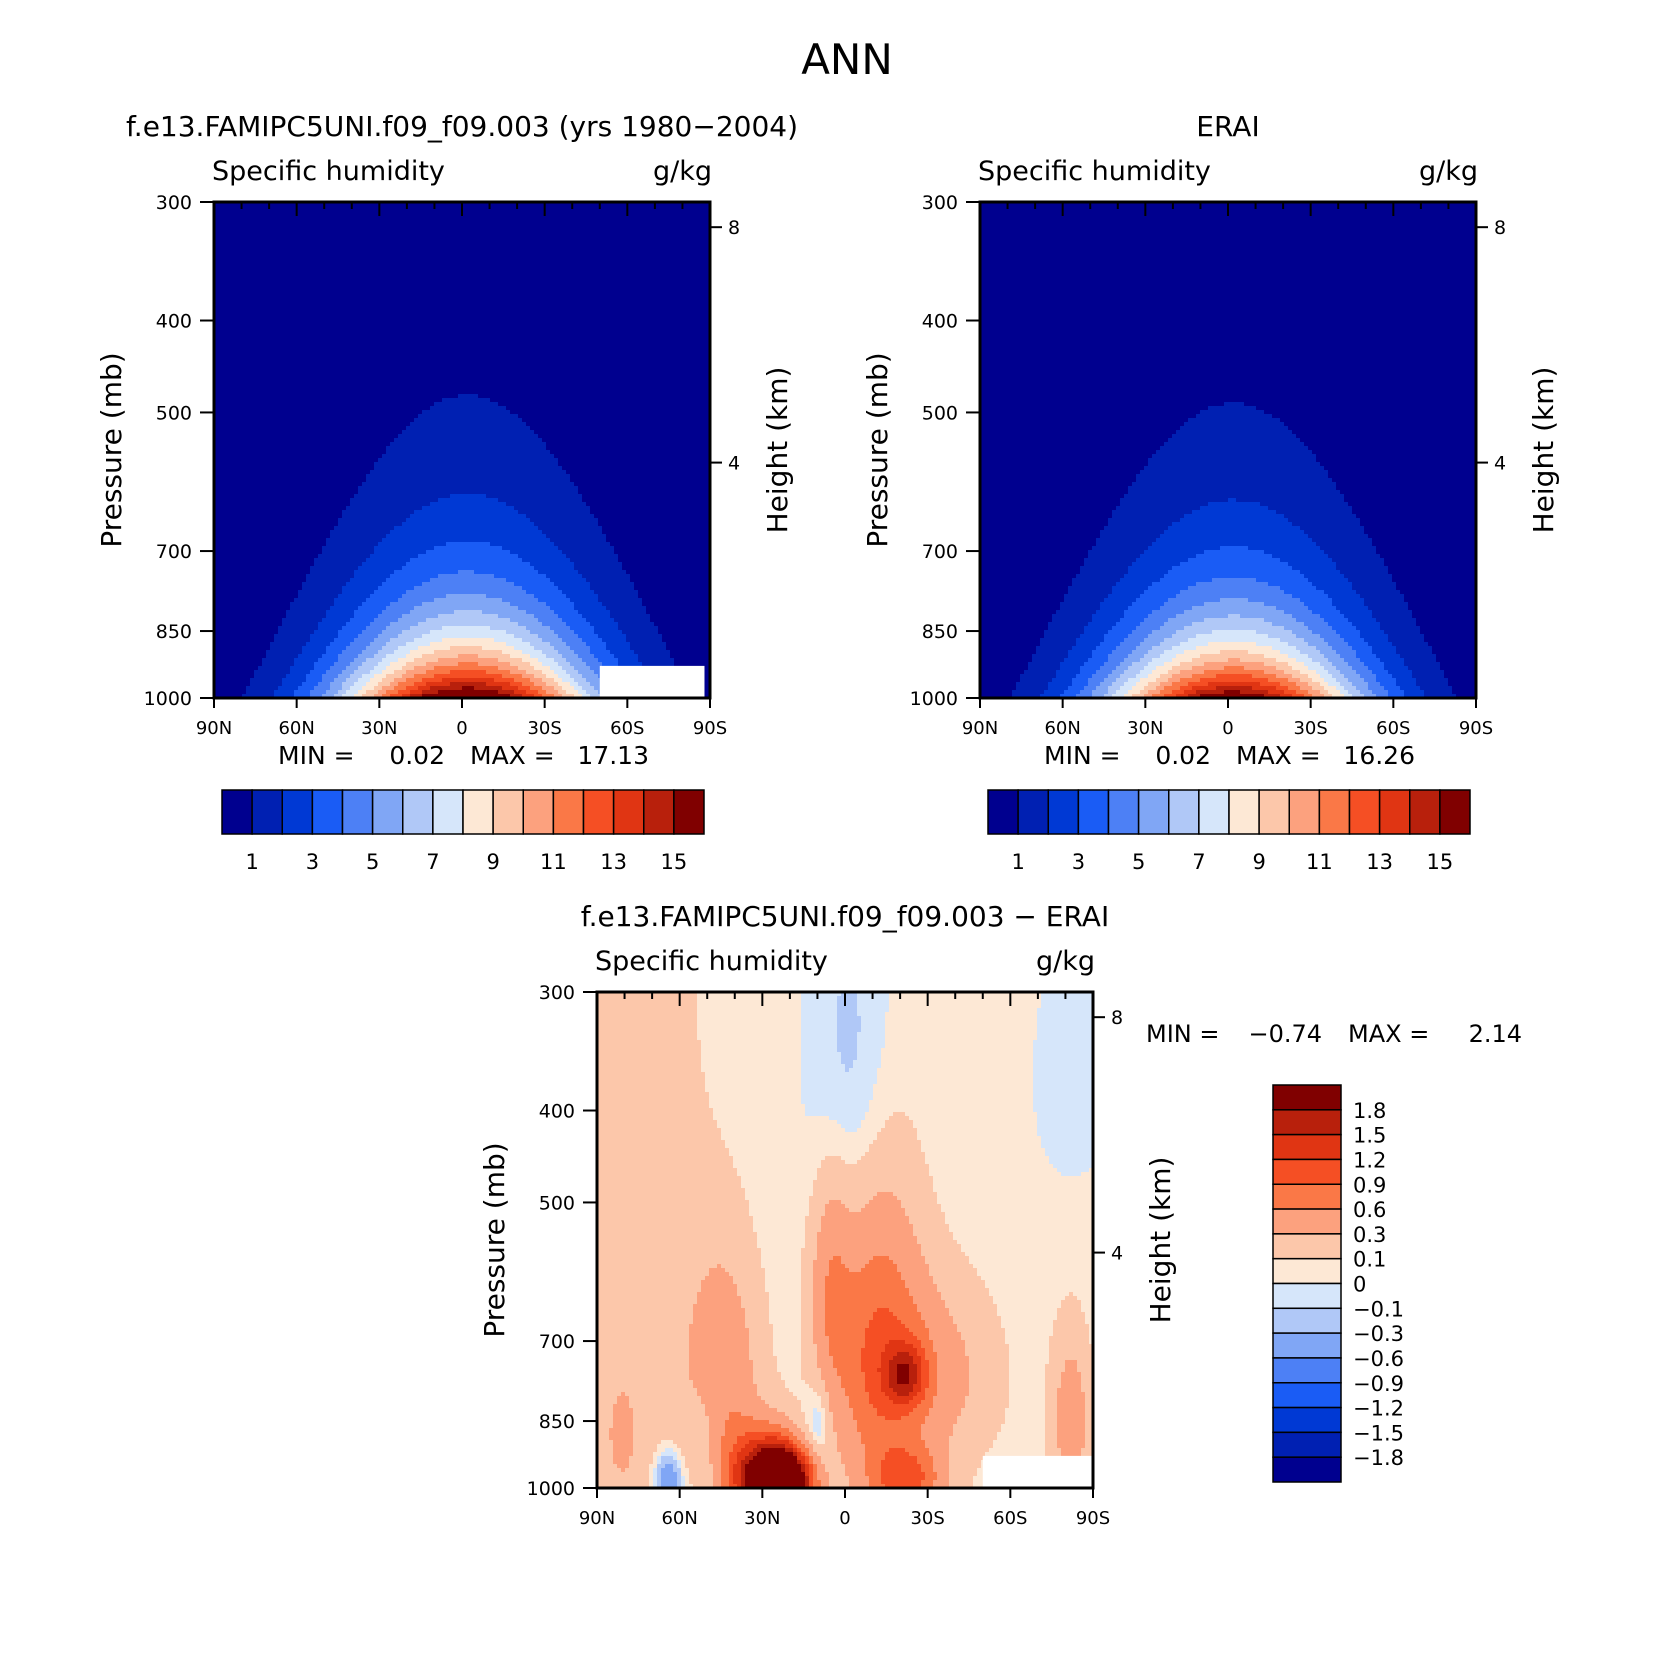  Describe the element at coordinates (1378, 1384) in the screenshot. I see `colorbar-label: −0.9` at that location.